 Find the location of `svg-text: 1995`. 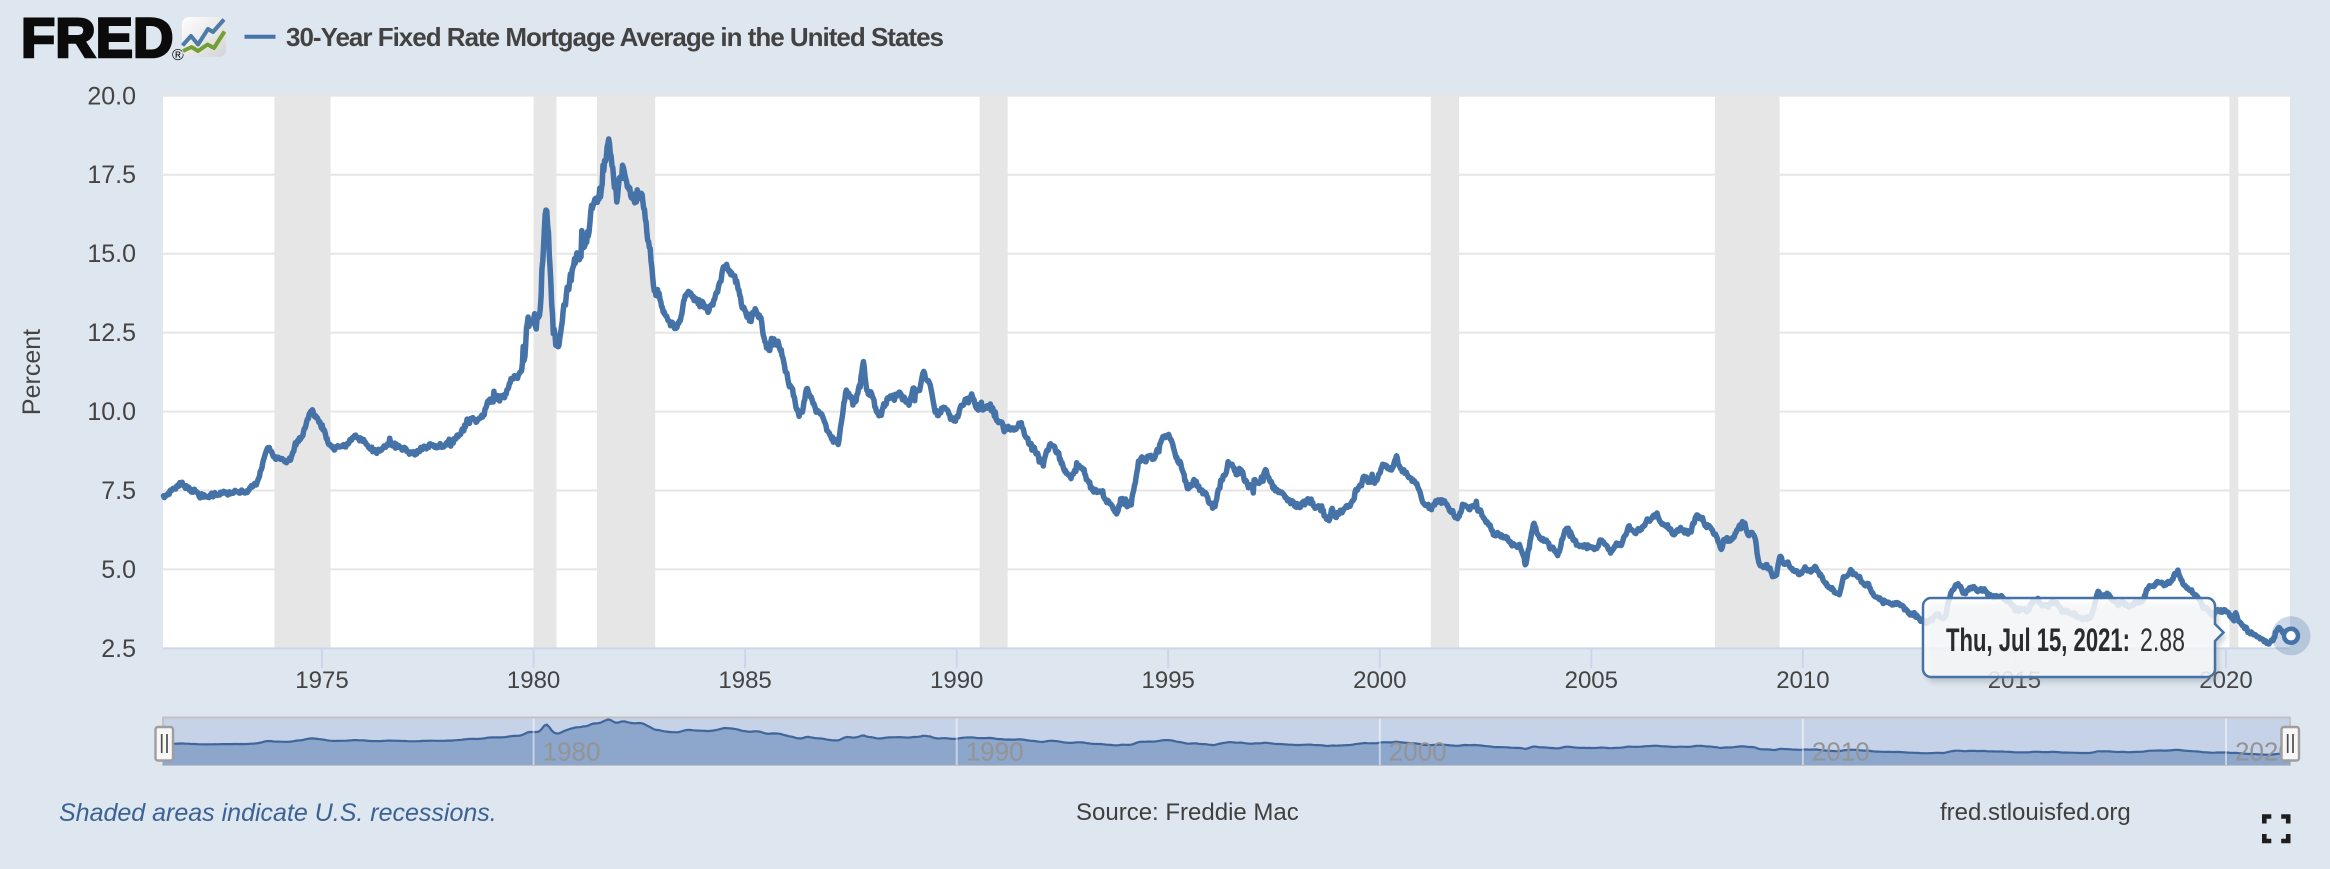

svg-text: 1995 is located at coordinates (1168, 680).